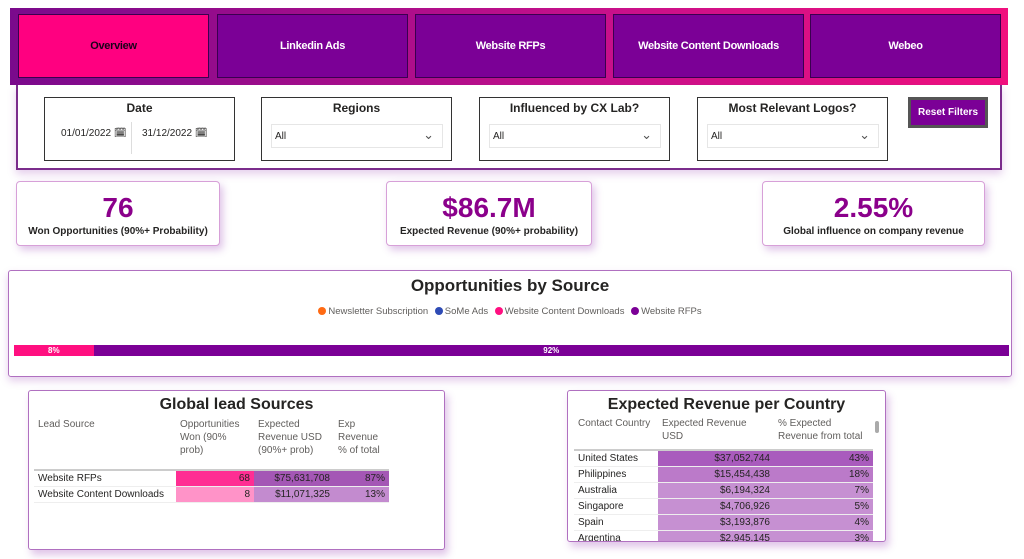 The height and width of the screenshot is (559, 1024). I want to click on bar-segment: 8%, so click(54, 350).